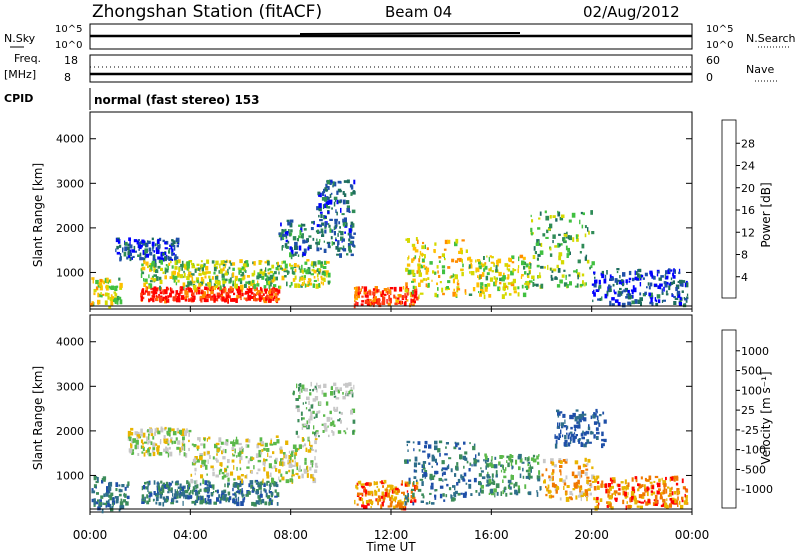 This screenshot has width=800, height=554. What do you see at coordinates (748, 410) in the screenshot?
I see `velocity-colorbar-tick-label: 25` at bounding box center [748, 410].